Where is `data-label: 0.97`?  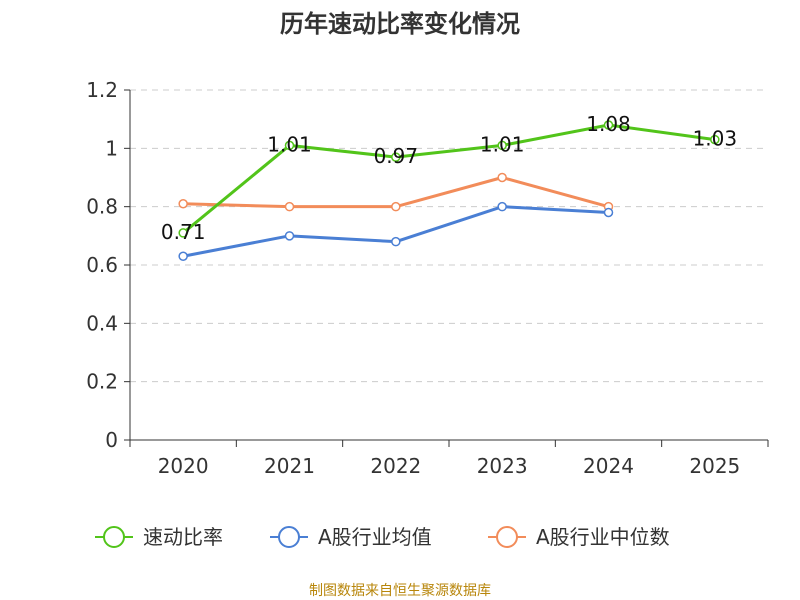 data-label: 0.97 is located at coordinates (396, 156).